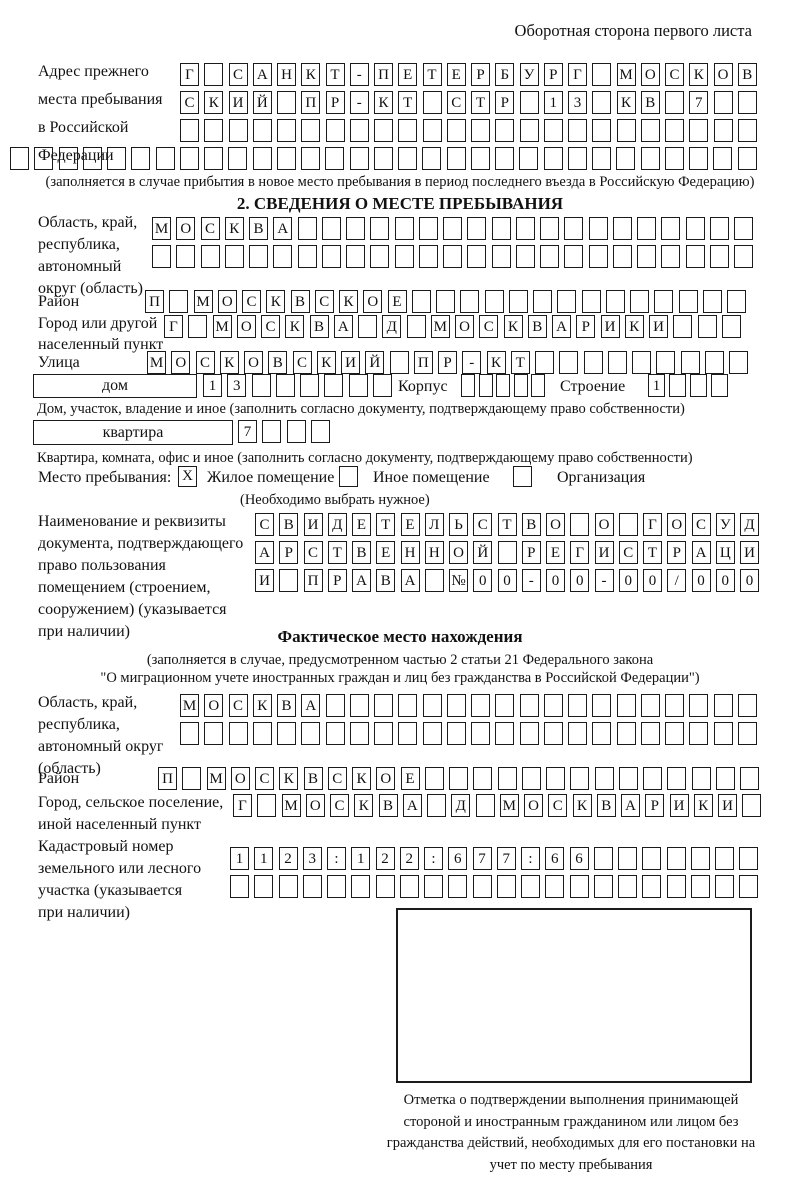 This screenshot has height=1180, width=800. Describe the element at coordinates (472, 362) in the screenshot. I see `char-cell: -` at that location.